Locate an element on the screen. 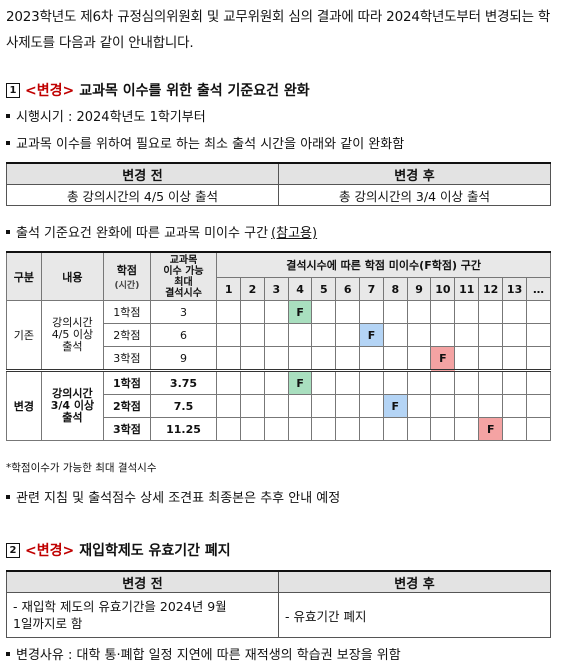 The width and height of the screenshot is (561, 667). section2-tag: <변경> is located at coordinates (50, 551).